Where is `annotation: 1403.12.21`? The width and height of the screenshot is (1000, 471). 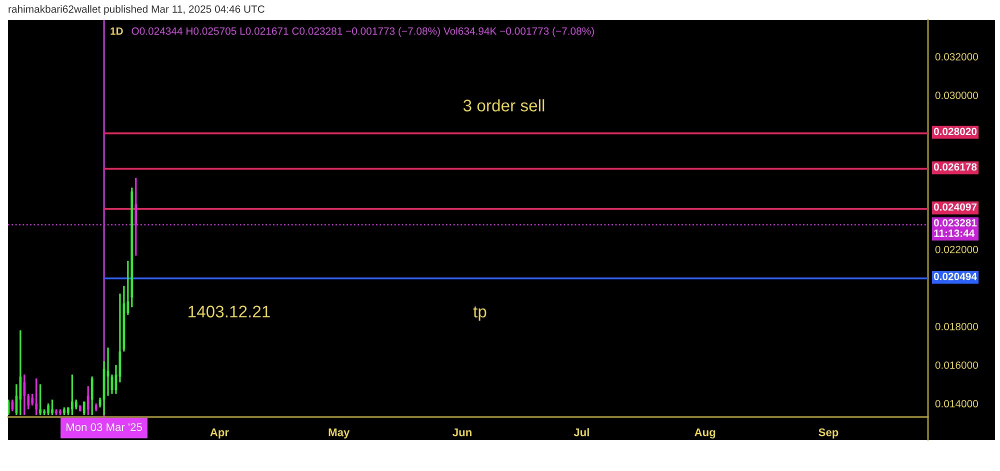 annotation: 1403.12.21 is located at coordinates (229, 312).